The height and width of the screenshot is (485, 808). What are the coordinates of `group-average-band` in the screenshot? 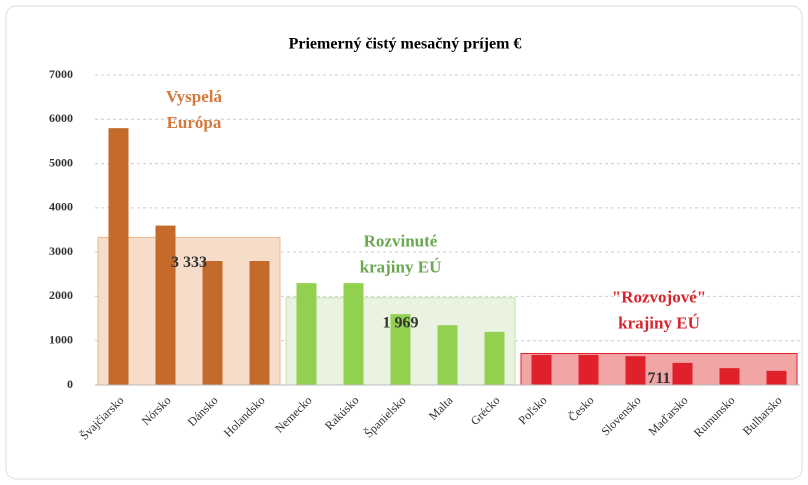 It's located at (659, 369).